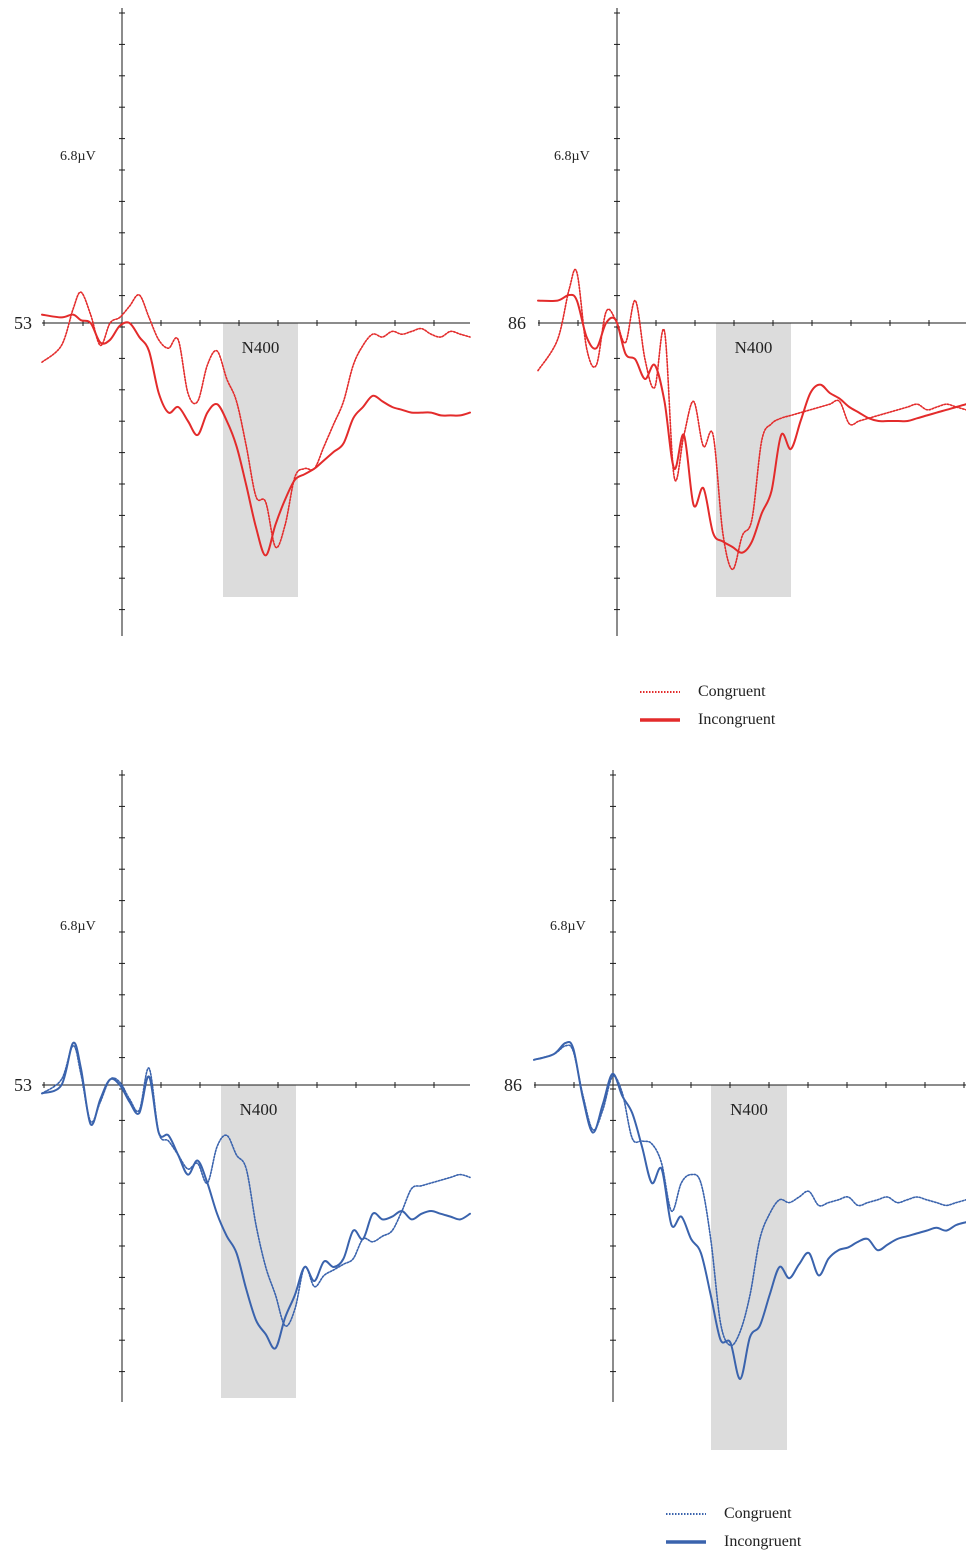  I want to click on legend-red-congruent: Congruent, so click(707, 692).